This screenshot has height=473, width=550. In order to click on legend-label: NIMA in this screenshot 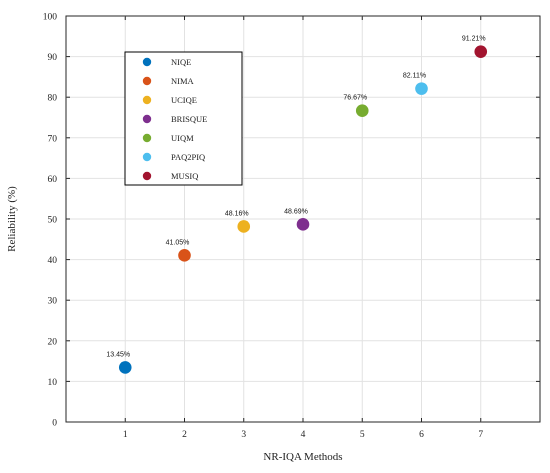, I will do `click(183, 81)`.